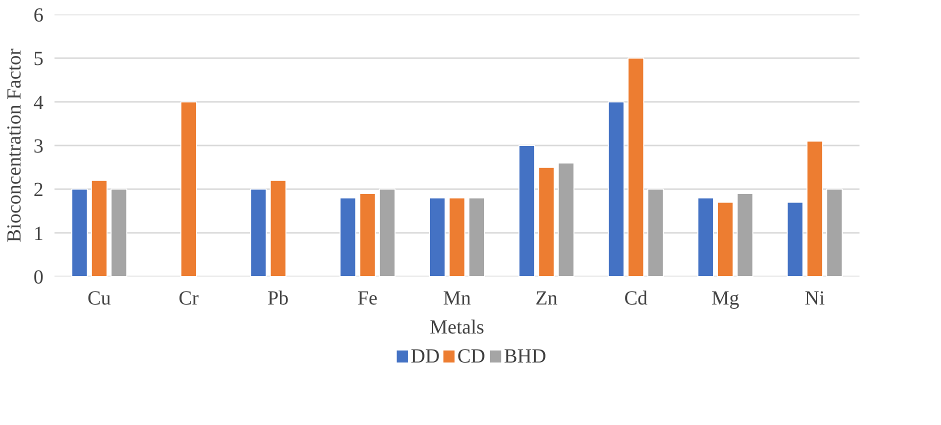  What do you see at coordinates (457, 327) in the screenshot?
I see `x-axis-title: Metals` at bounding box center [457, 327].